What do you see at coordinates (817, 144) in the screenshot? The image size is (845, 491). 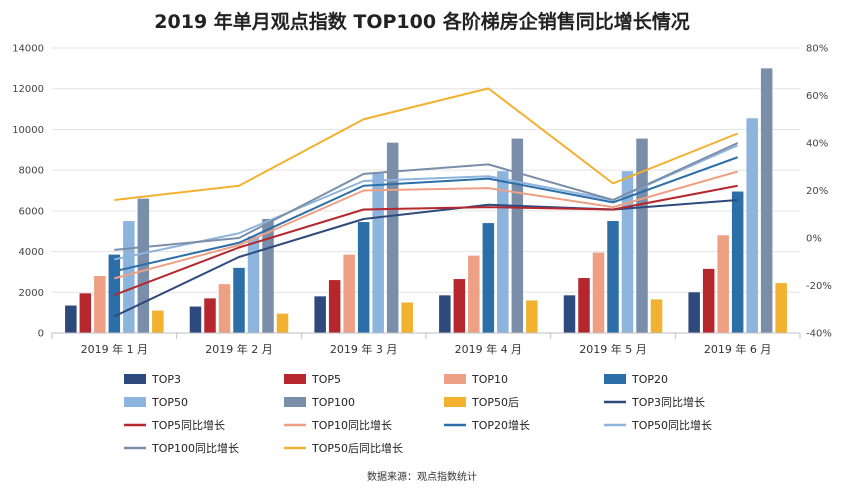 I see `right-tick-label: 40%` at bounding box center [817, 144].